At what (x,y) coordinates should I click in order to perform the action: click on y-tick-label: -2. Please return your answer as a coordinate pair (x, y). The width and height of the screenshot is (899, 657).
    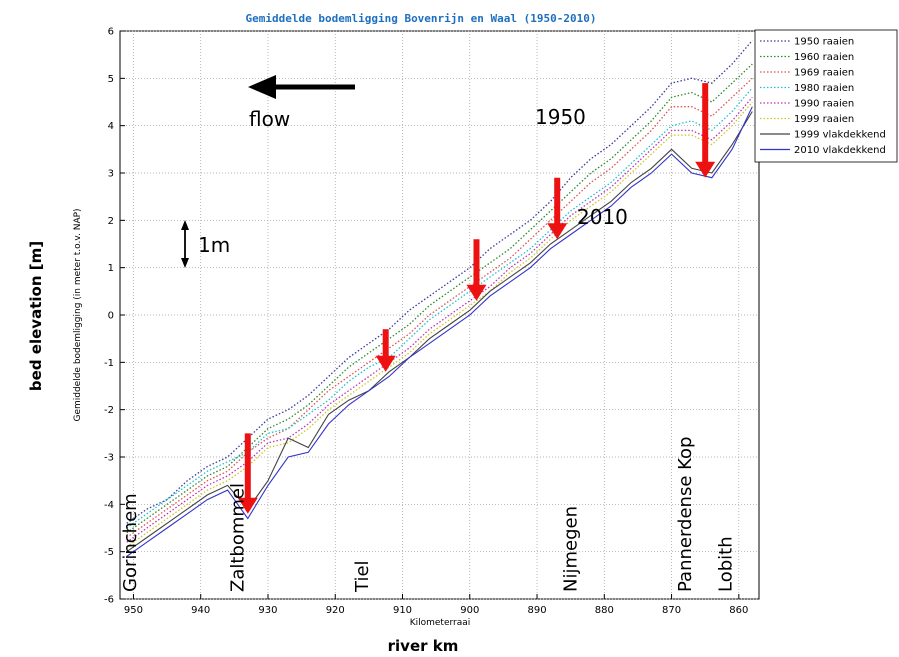
    Looking at the image, I should click on (109, 410).